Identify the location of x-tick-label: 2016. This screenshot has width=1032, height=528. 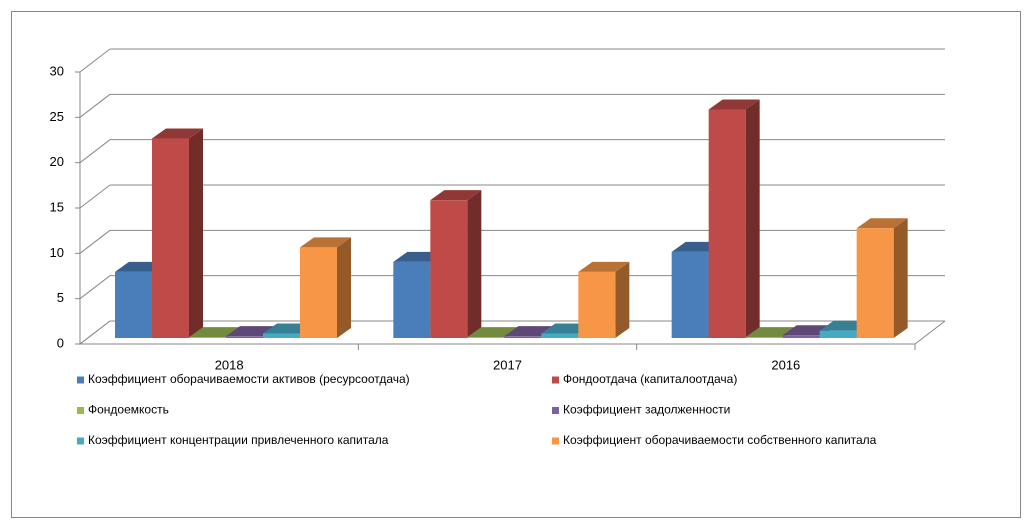
(785, 364).